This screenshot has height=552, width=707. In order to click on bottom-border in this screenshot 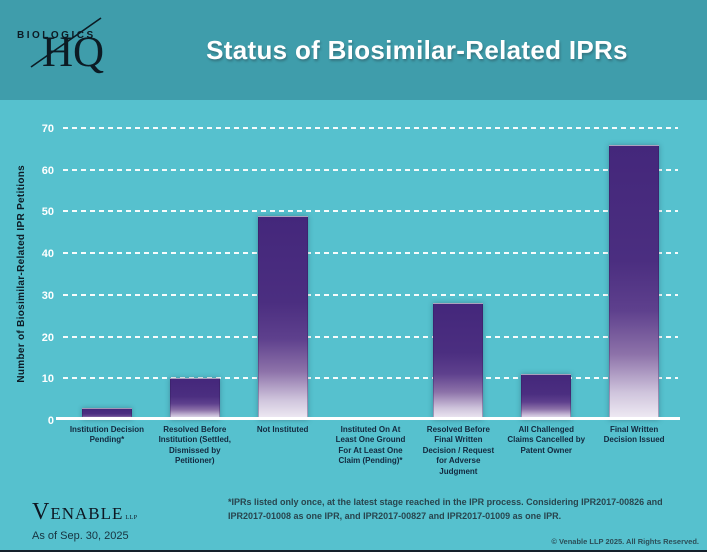, I will do `click(353, 551)`.